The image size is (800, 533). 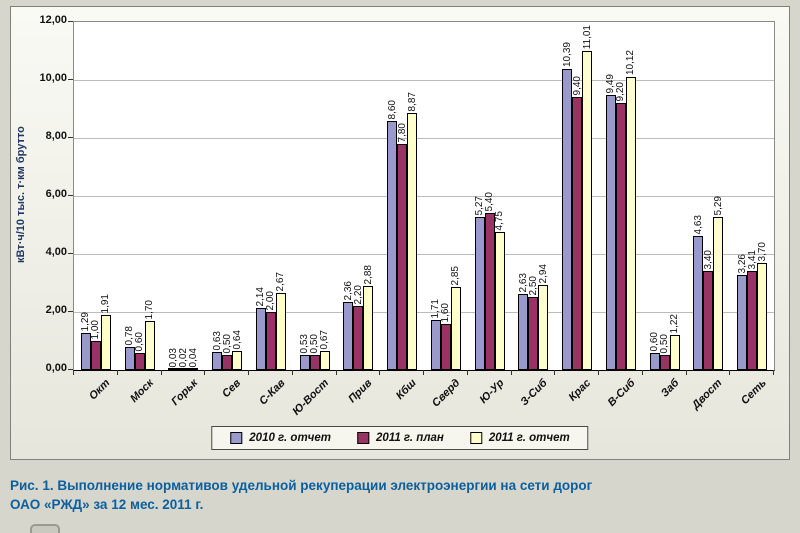 What do you see at coordinates (753, 392) in the screenshot?
I see `x-axis-label: Сеть` at bounding box center [753, 392].